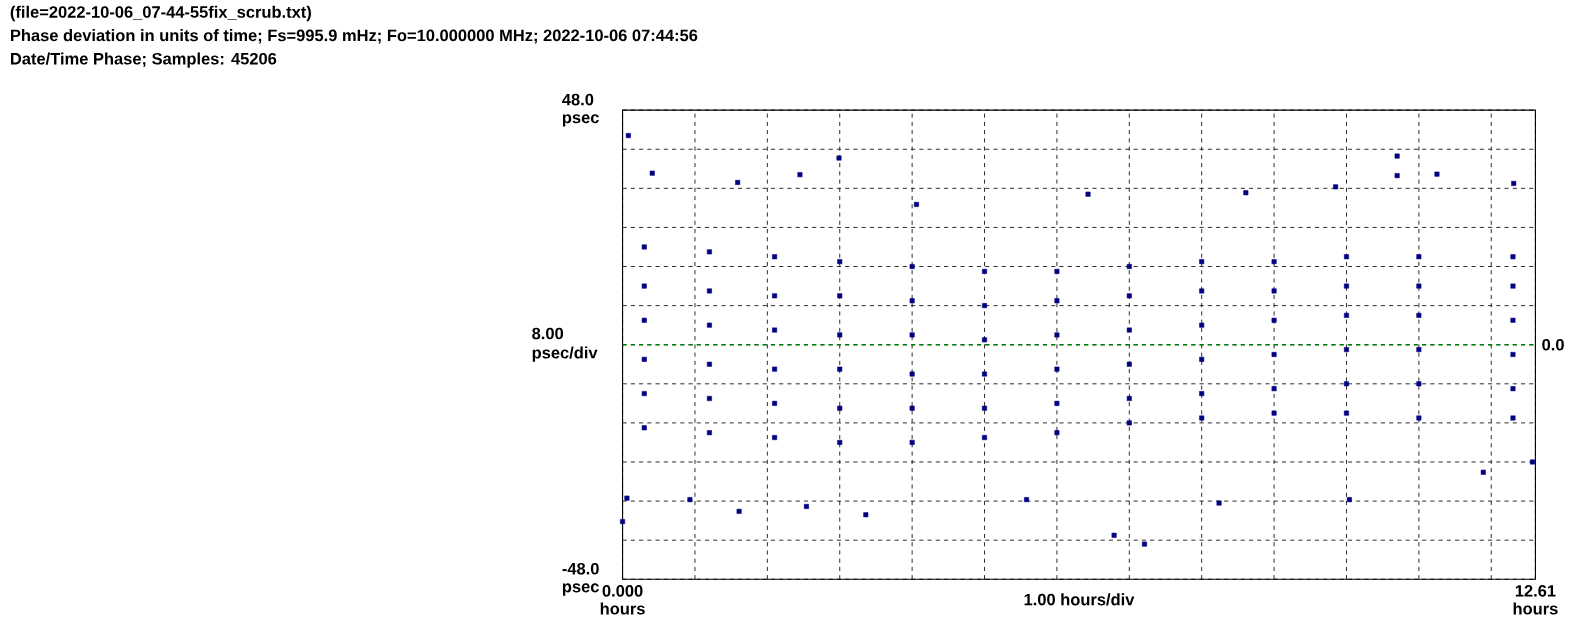 Image resolution: width=1570 pixels, height=620 pixels. Describe the element at coordinates (622, 600) in the screenshot. I see `x-tick-label: 0.000 hours` at that location.